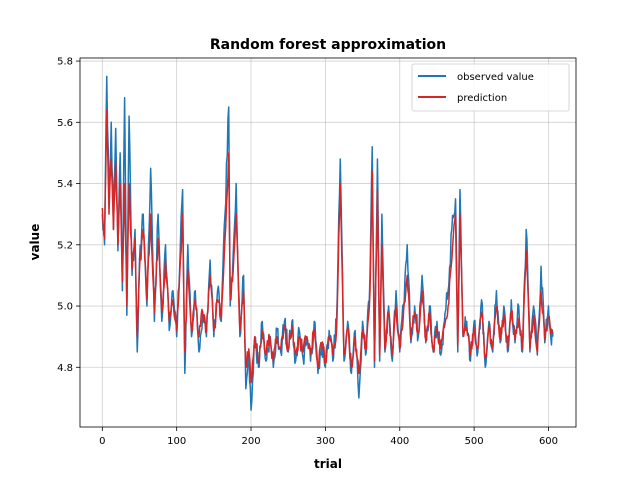  I want to click on x-axis-title: trial, so click(328, 464).